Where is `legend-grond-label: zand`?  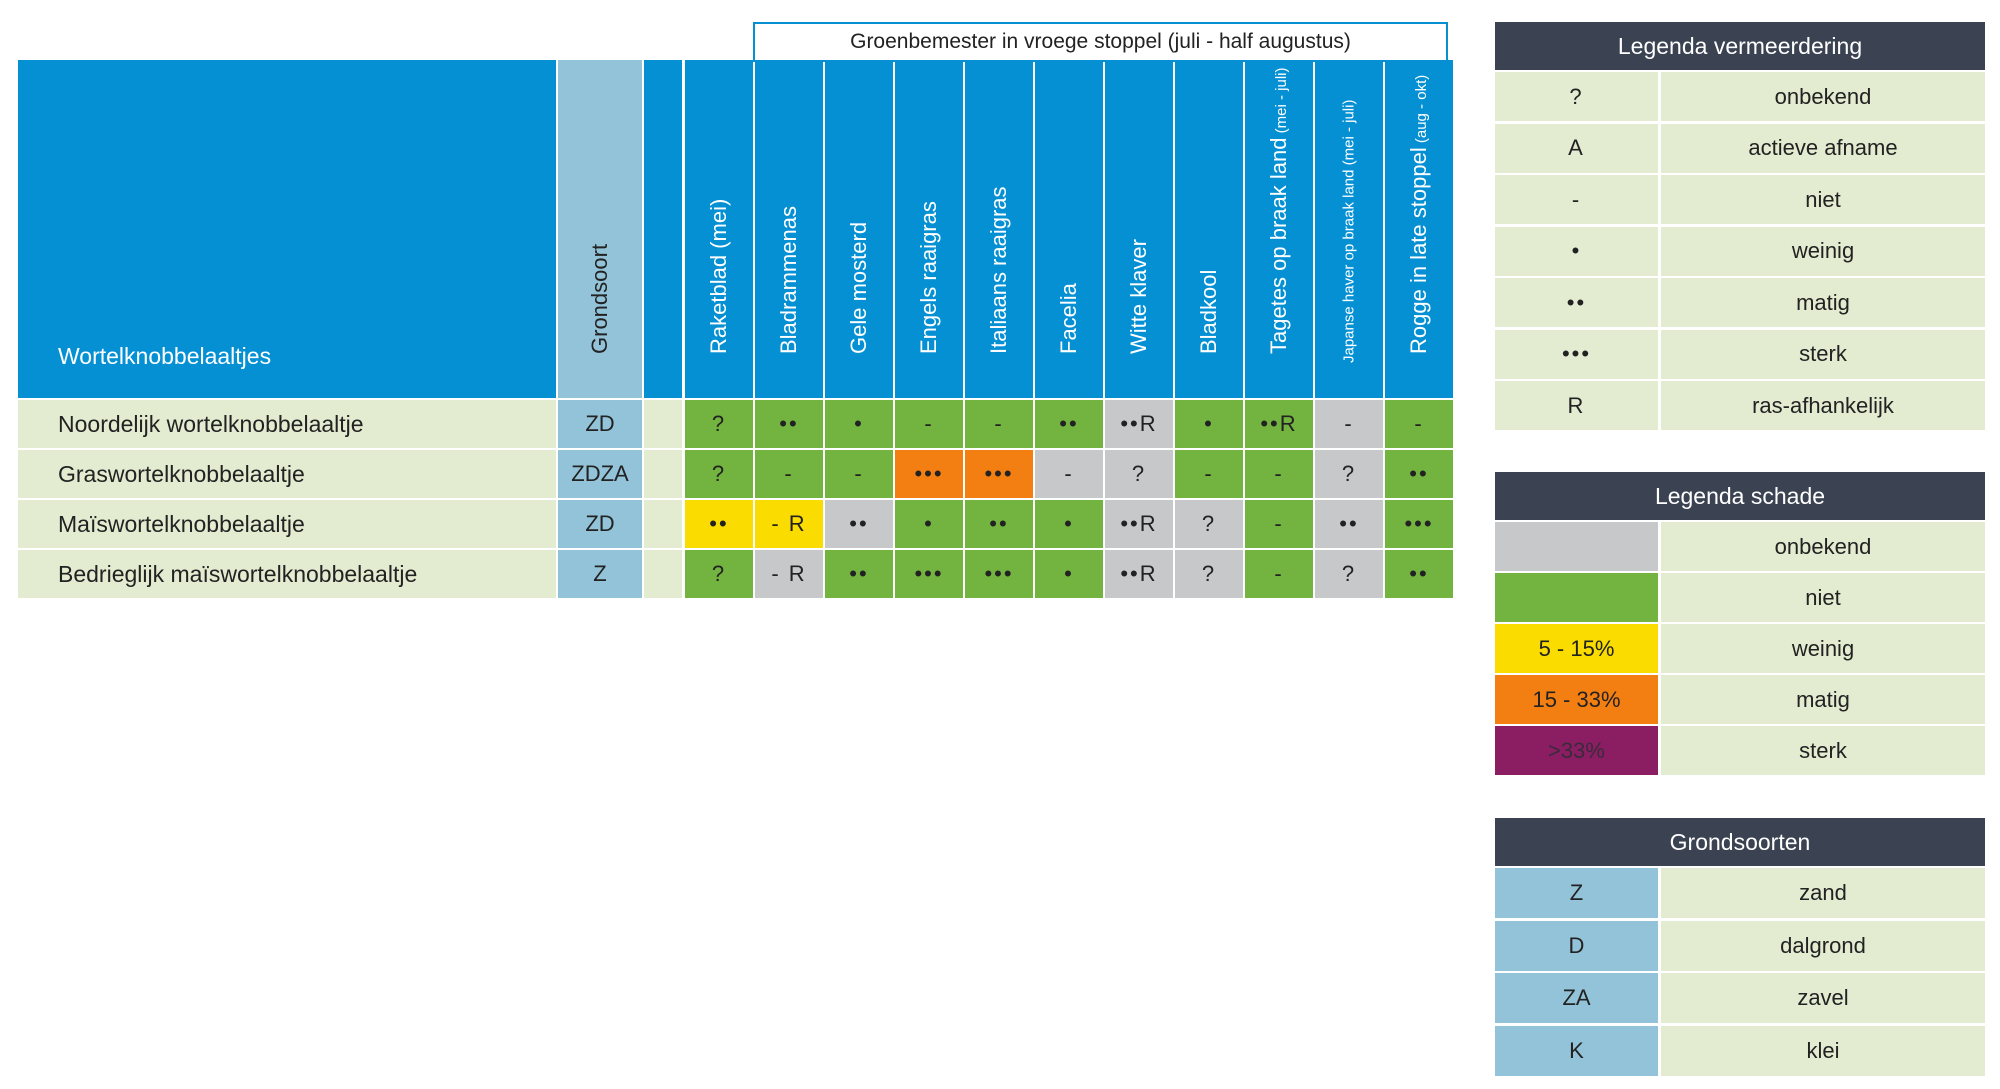
legend-grond-label: zand is located at coordinates (1823, 893).